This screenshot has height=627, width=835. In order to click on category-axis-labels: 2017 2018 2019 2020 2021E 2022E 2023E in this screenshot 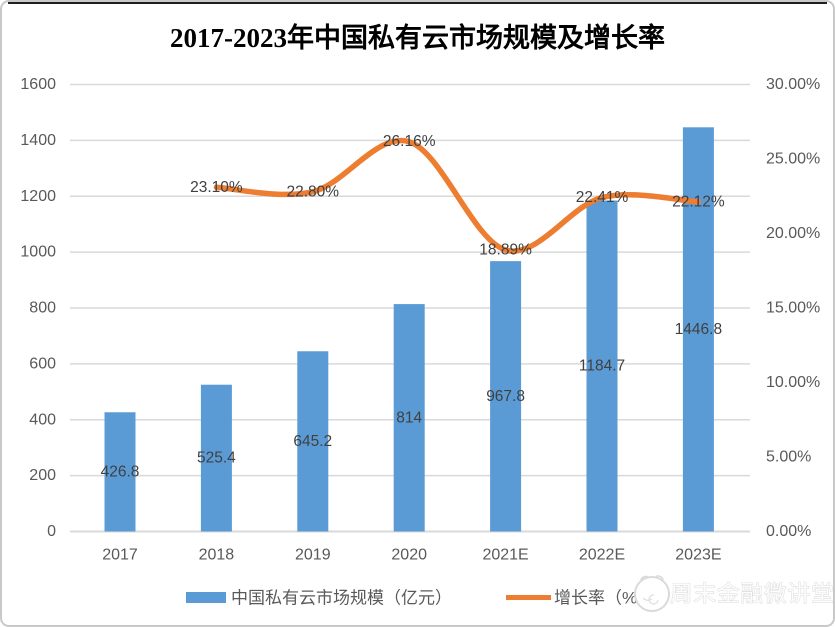, I will do `click(411, 555)`.